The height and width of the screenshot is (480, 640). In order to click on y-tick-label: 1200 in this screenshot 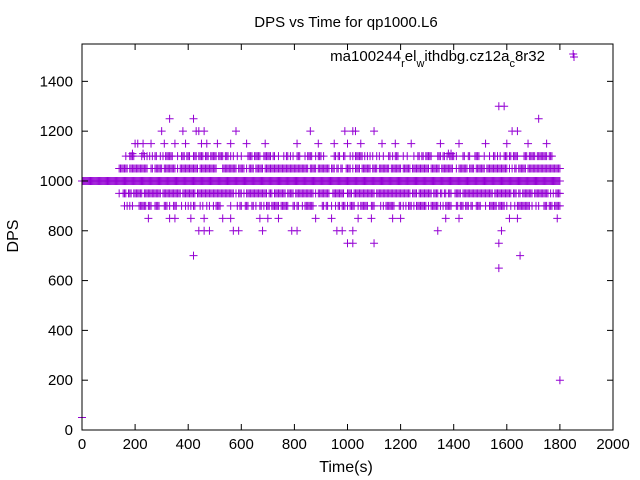, I will do `click(56, 131)`.